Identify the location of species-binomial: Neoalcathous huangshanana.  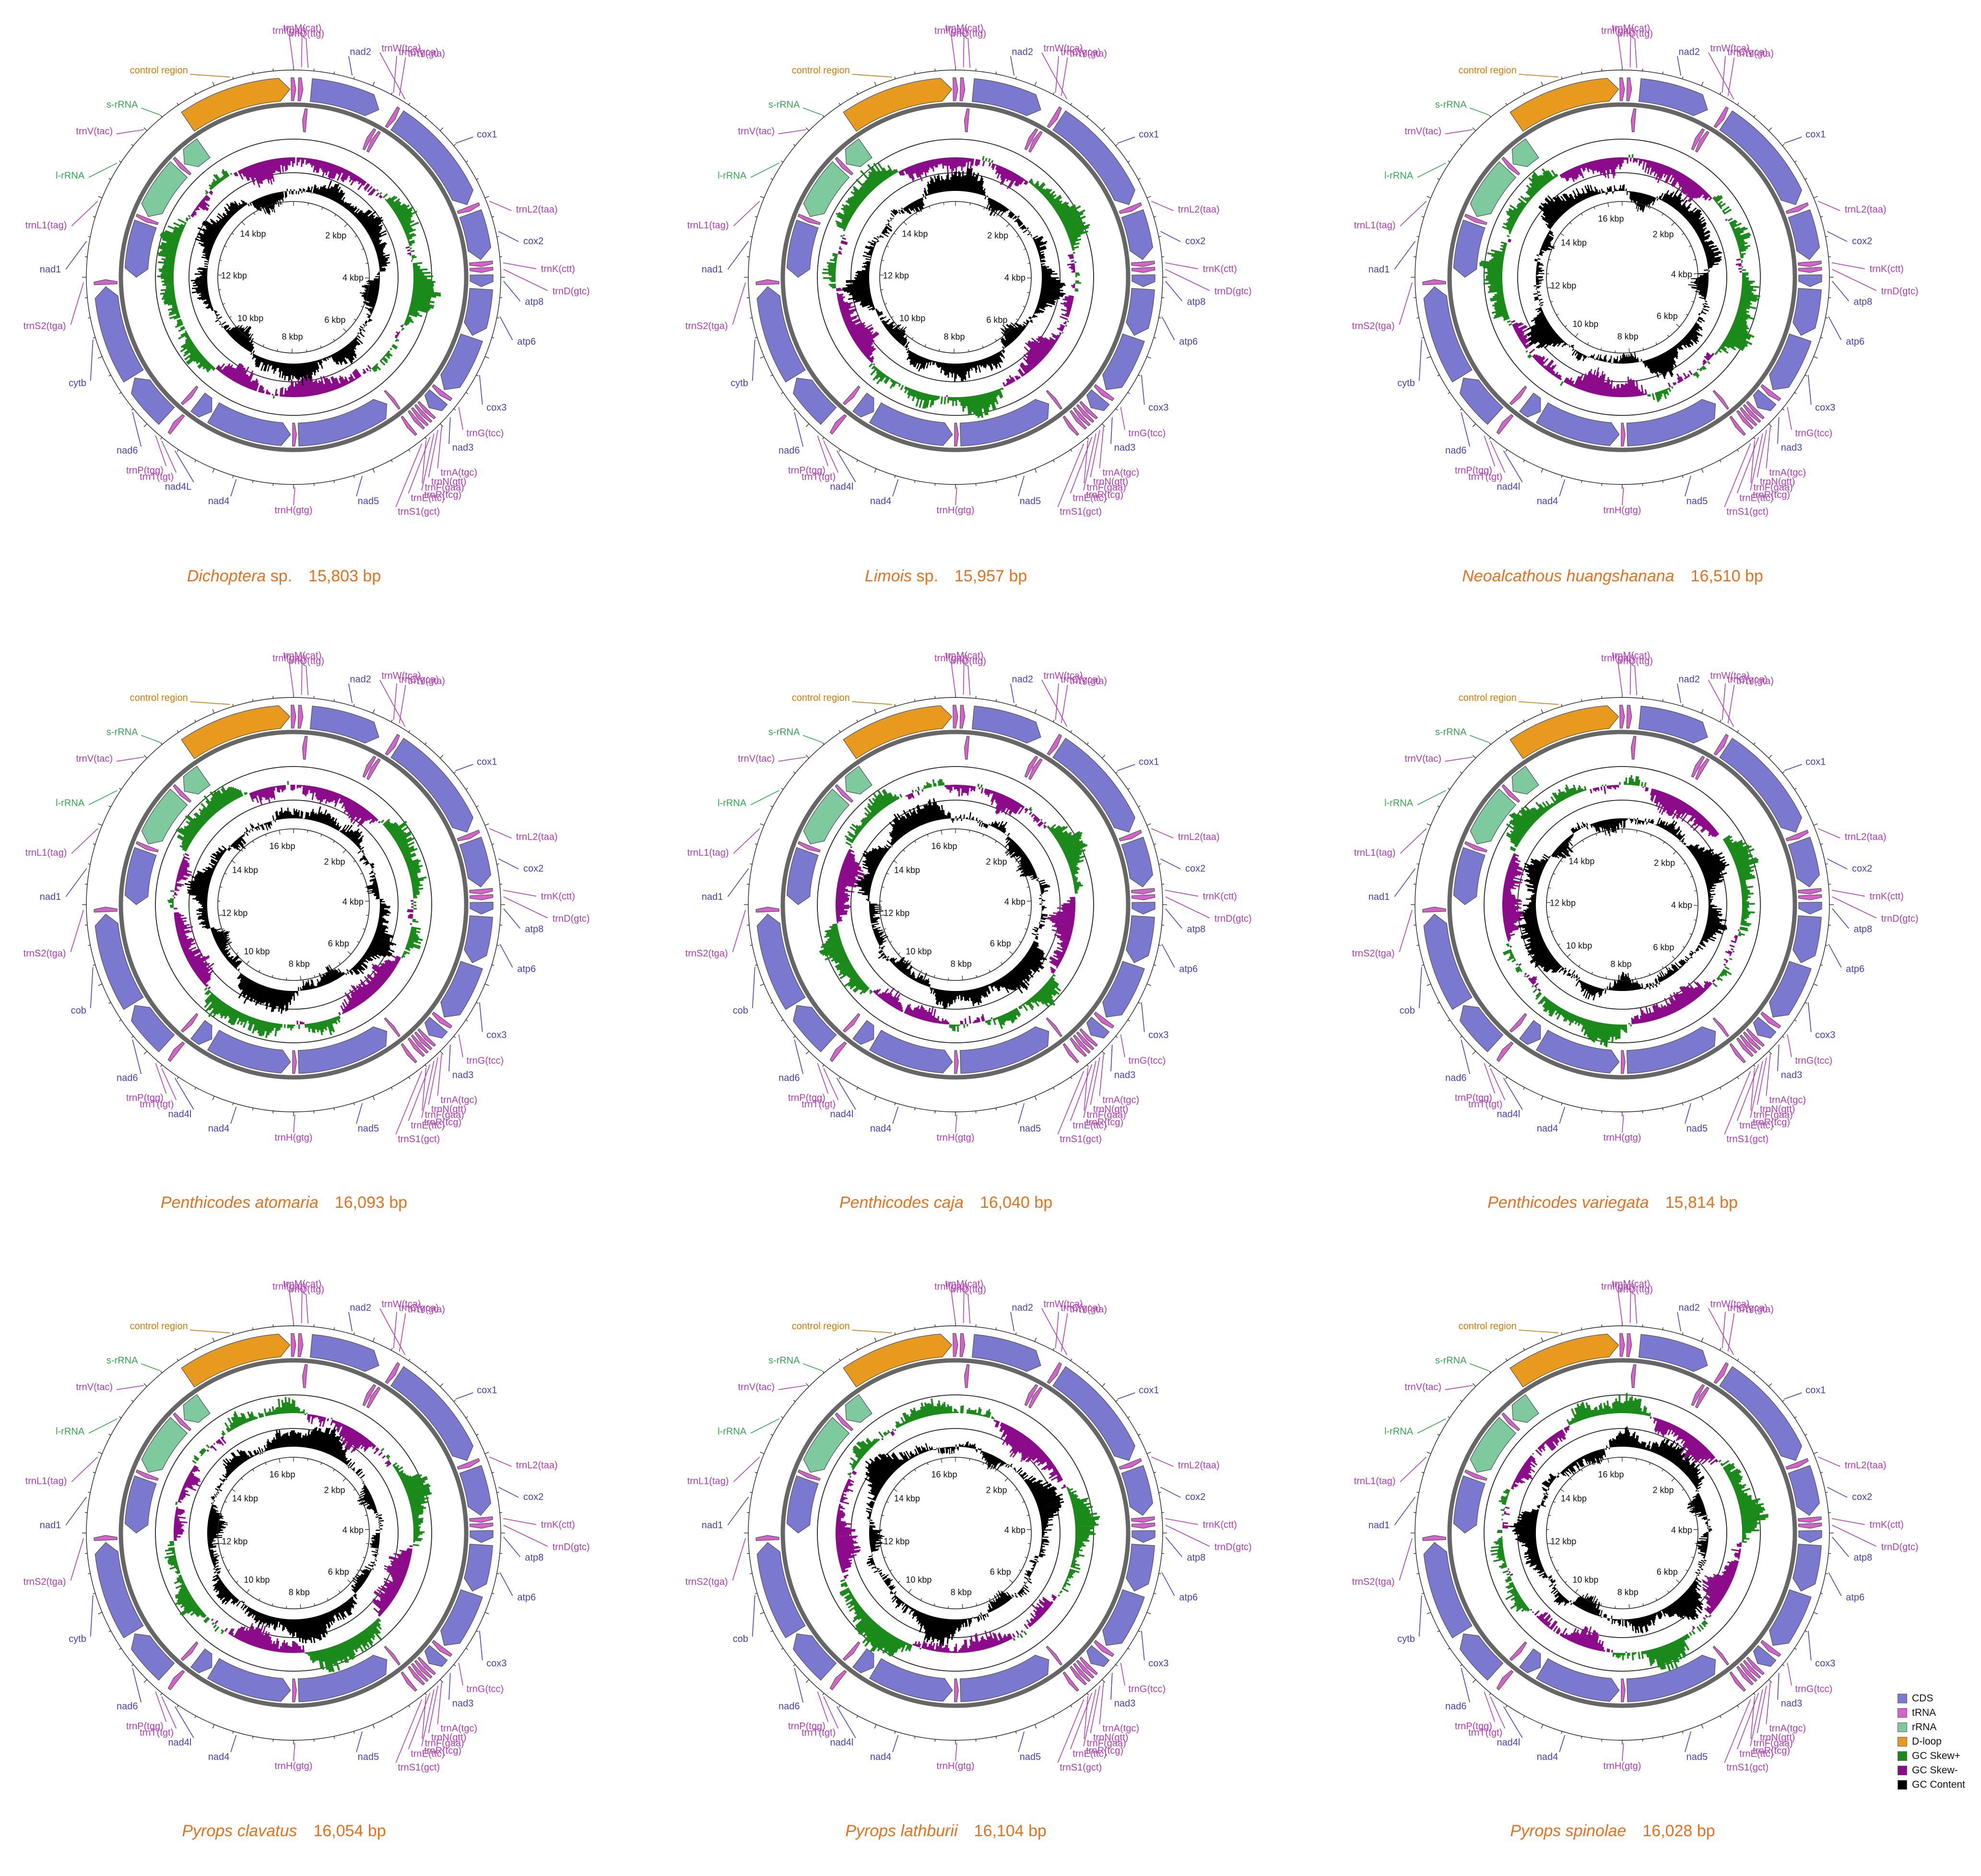
(1568, 576).